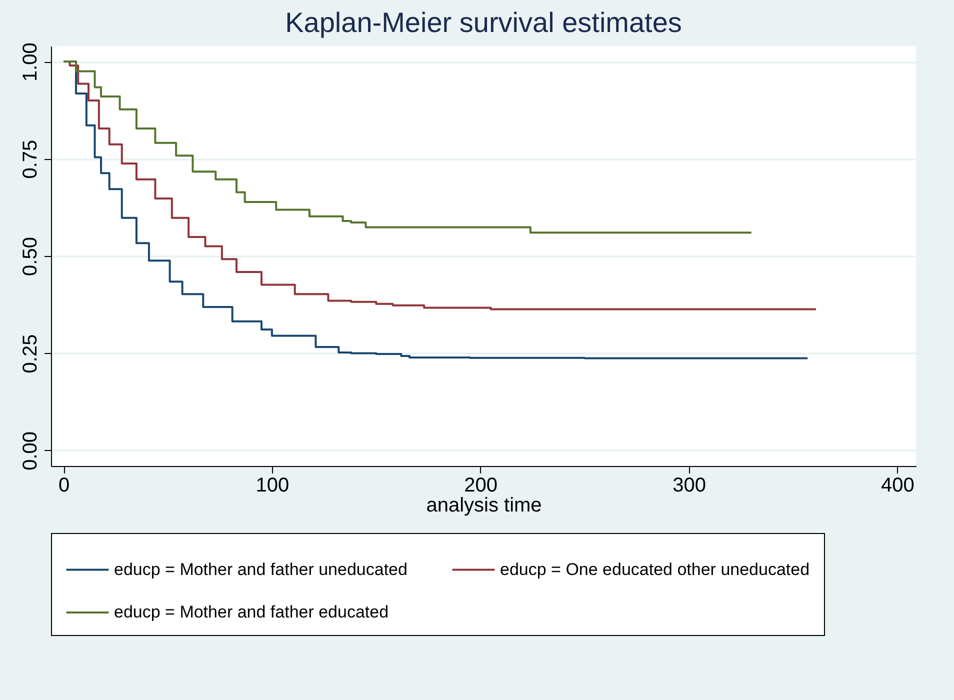 The width and height of the screenshot is (954, 700). What do you see at coordinates (897, 485) in the screenshot?
I see `x-tick-label: 400` at bounding box center [897, 485].